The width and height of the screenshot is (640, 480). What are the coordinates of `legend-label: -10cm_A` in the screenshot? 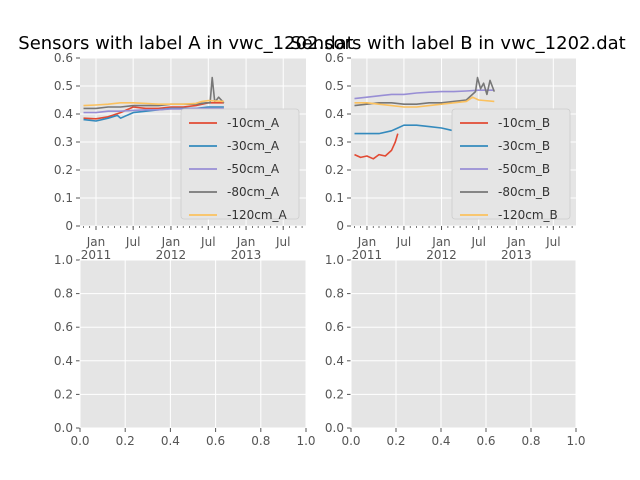 It's located at (253, 123).